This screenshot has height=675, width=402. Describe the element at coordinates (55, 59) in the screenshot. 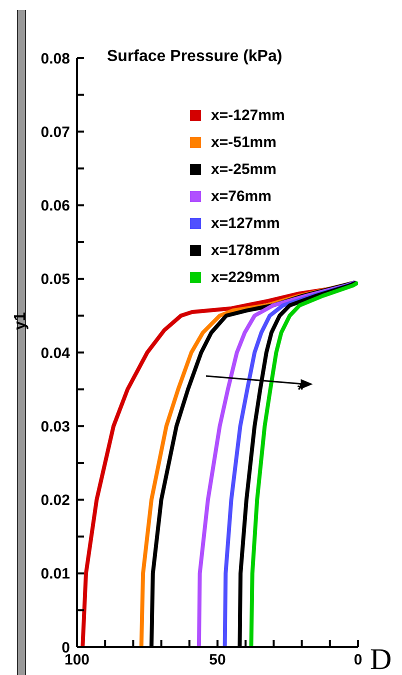

I see `y-tick-label: 0.08` at that location.